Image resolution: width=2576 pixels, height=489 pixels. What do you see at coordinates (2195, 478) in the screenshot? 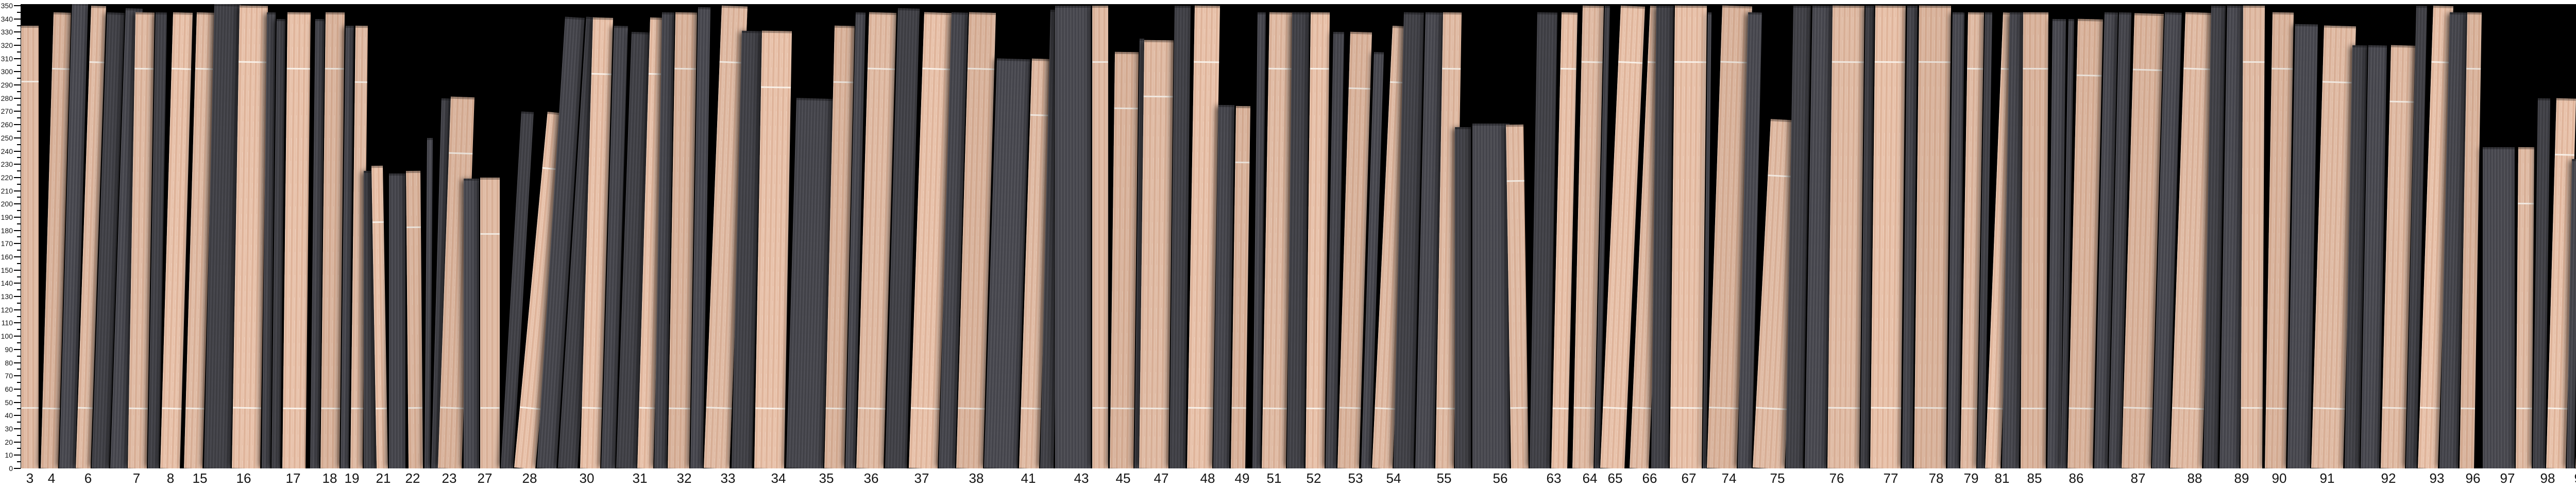
I see `x-axis-label-88: 88` at bounding box center [2195, 478].